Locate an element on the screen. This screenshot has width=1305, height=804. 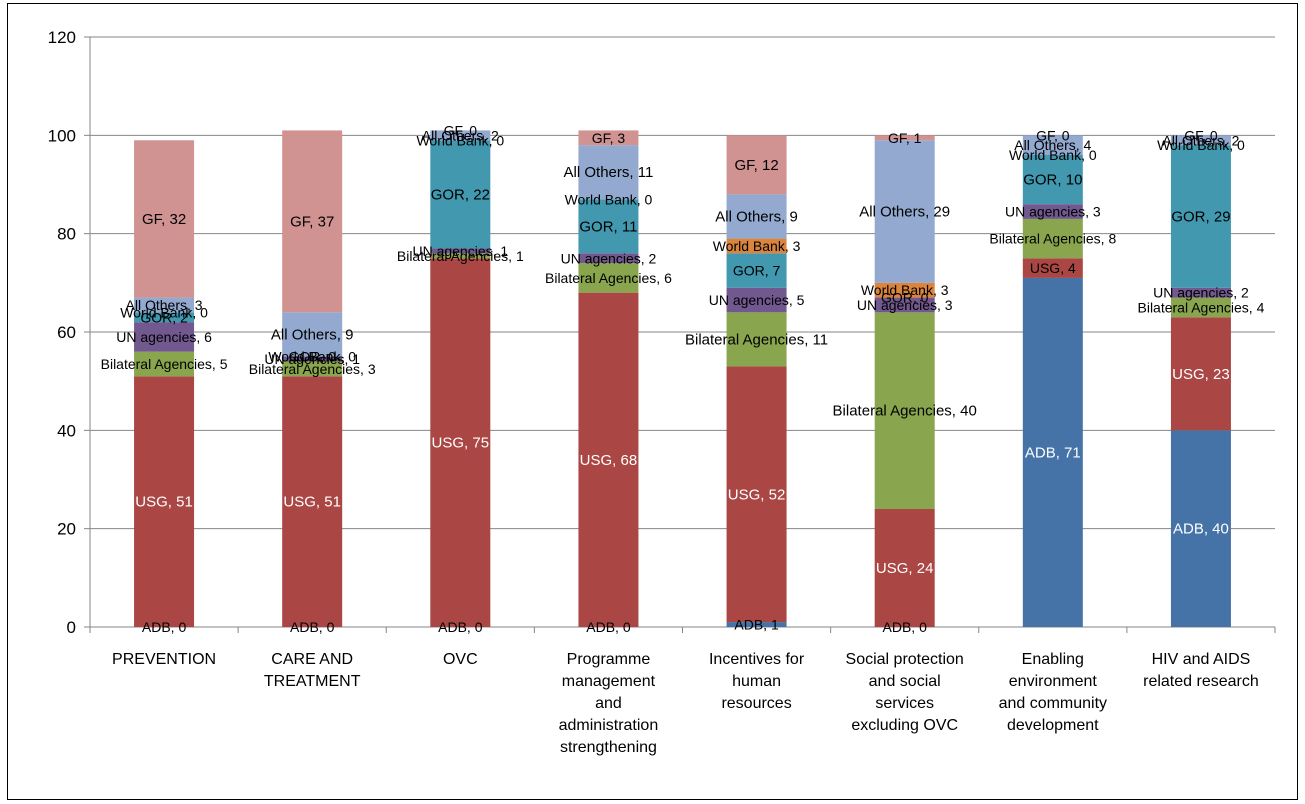
data-label: All Others, 29 is located at coordinates (904, 212).